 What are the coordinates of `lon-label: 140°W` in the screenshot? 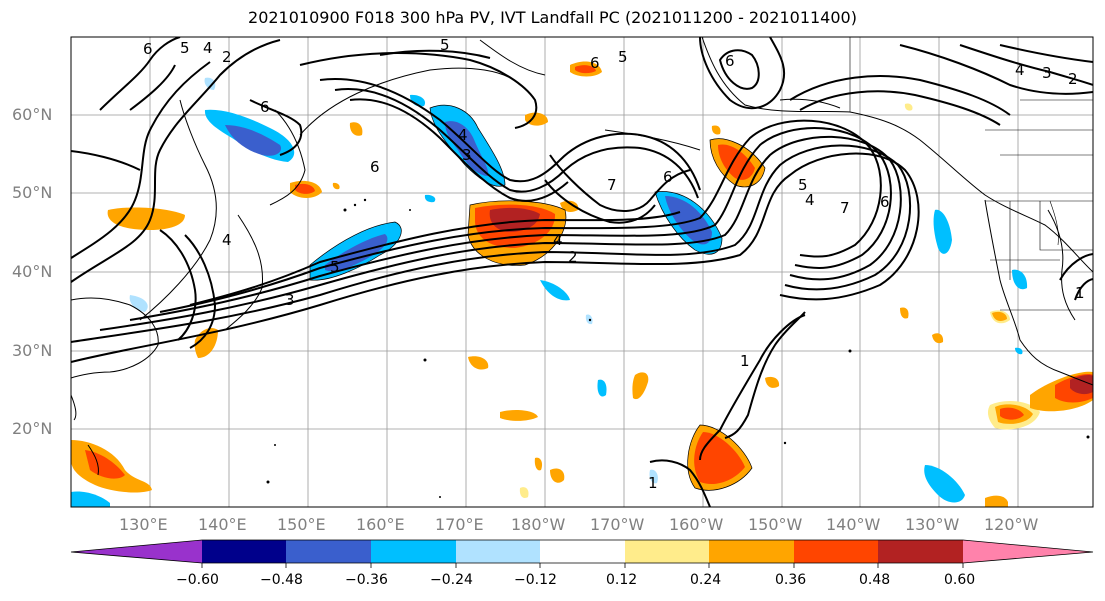 It's located at (853, 524).